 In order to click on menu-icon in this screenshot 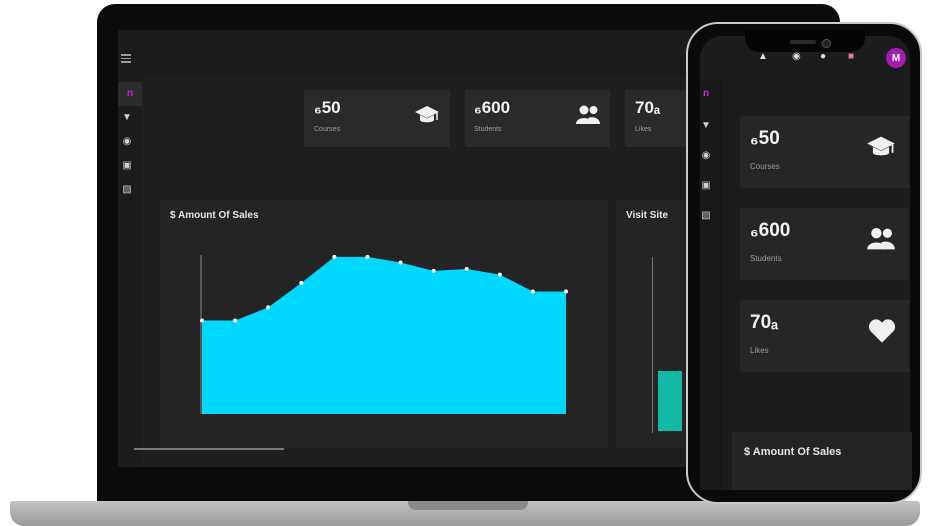, I will do `click(126, 58)`.